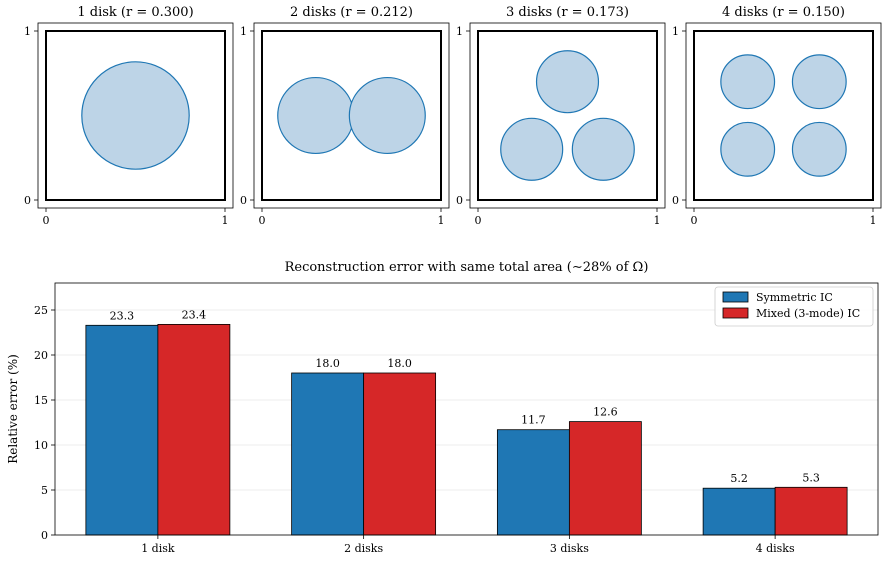  Describe the element at coordinates (605, 412) in the screenshot. I see `data-label: 12.6` at that location.